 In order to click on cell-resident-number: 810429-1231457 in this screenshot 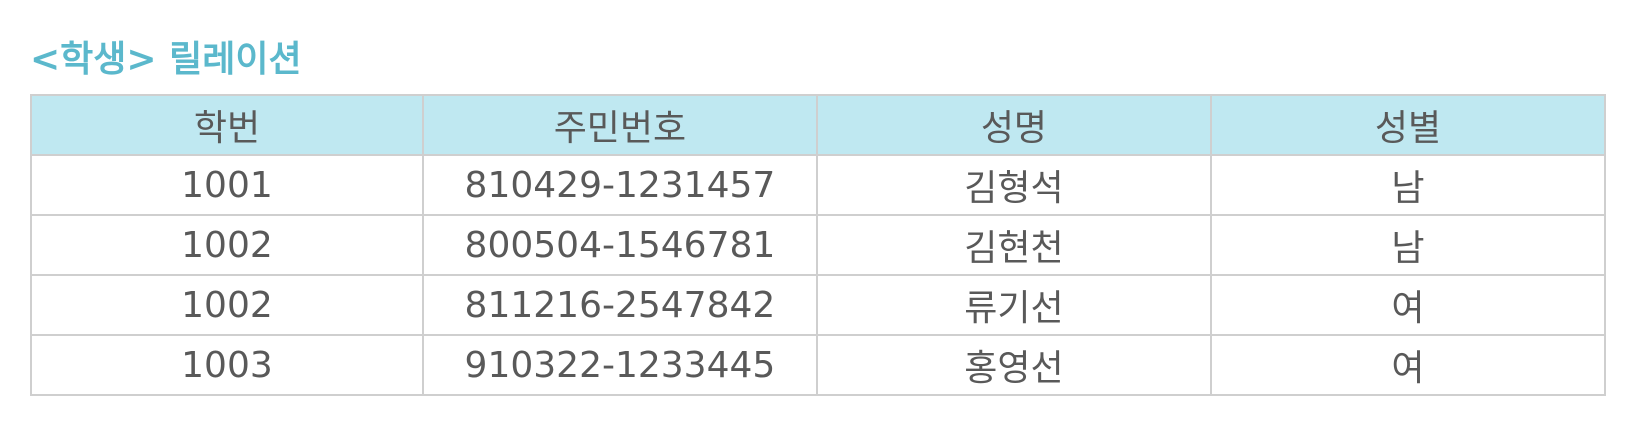, I will do `click(619, 185)`.